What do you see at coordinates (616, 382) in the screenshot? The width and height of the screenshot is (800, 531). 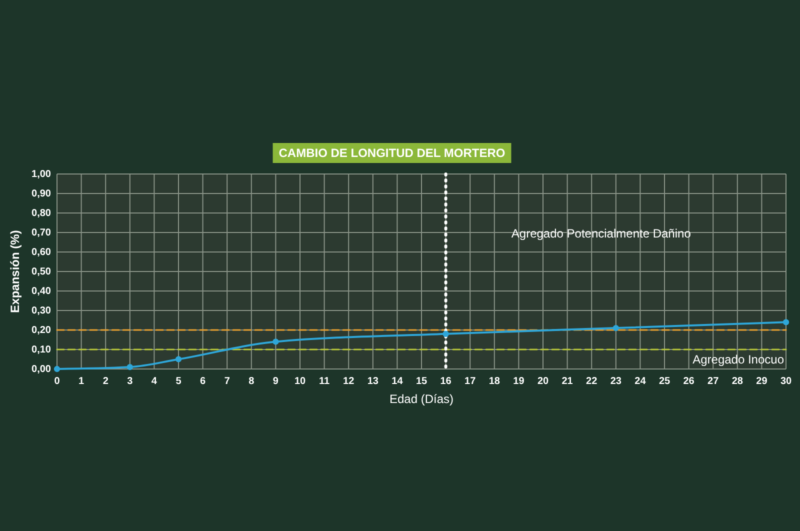 I see `x-tick-label: 23` at bounding box center [616, 382].